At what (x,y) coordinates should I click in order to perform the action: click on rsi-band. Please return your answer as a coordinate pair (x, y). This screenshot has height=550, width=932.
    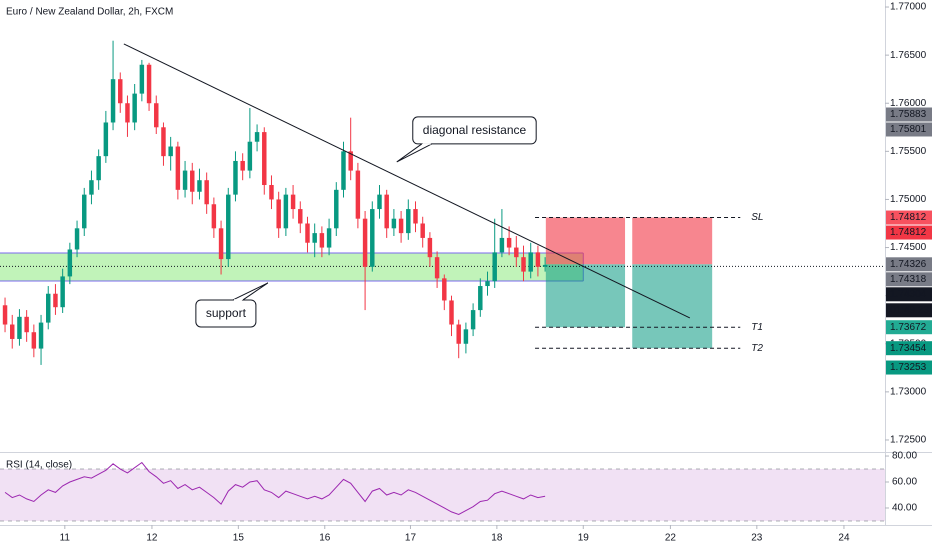
    Looking at the image, I should click on (442, 495).